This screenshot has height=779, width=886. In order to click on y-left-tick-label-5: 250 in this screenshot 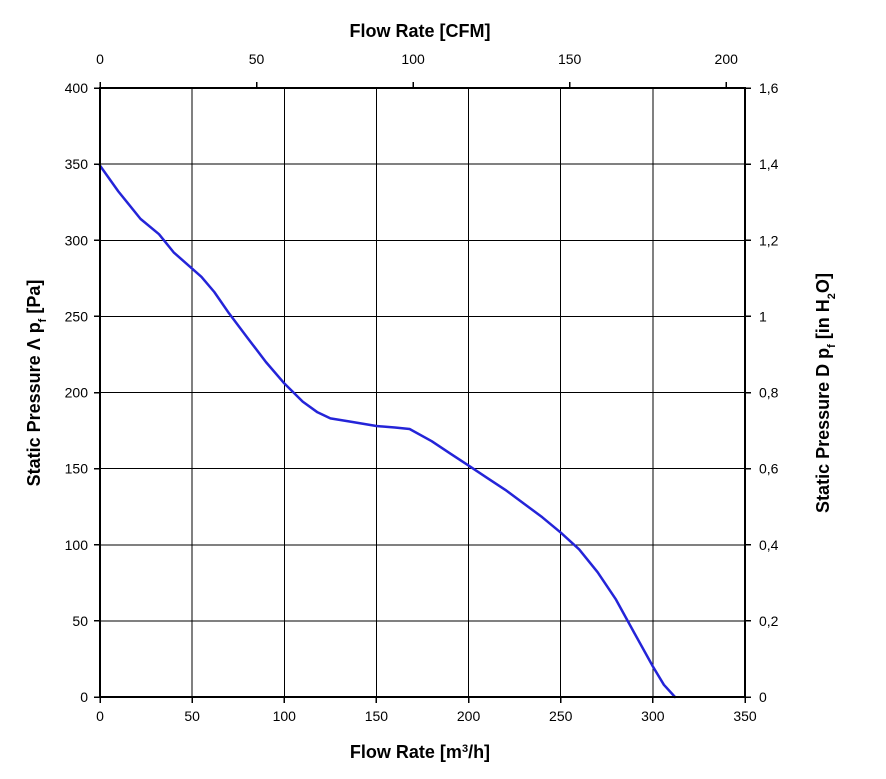, I will do `click(77, 316)`.